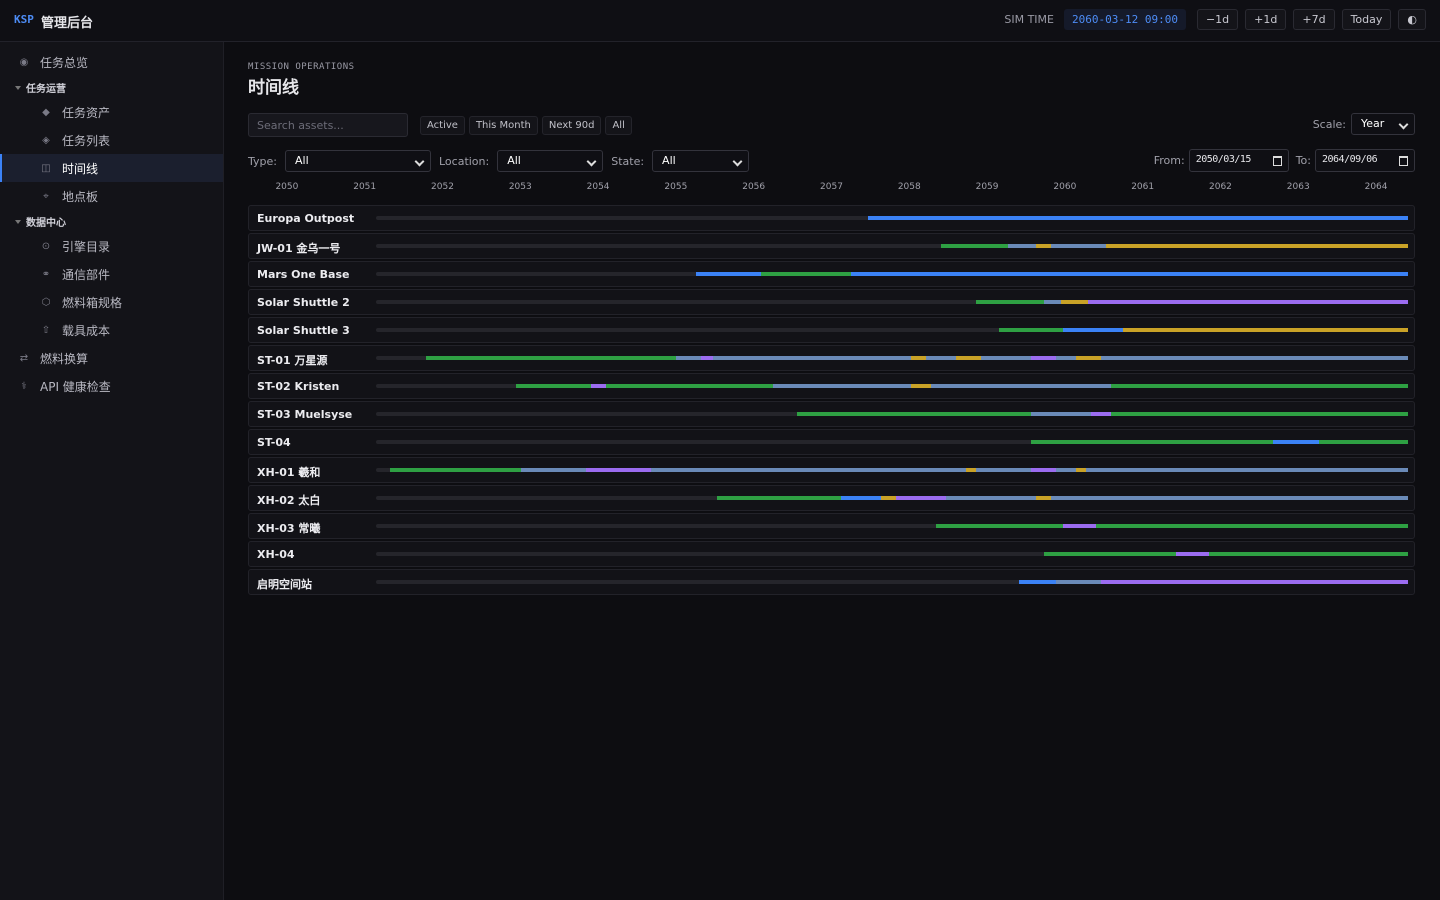 Image resolution: width=1440 pixels, height=900 pixels. I want to click on nav-label: 载具成本, so click(86, 330).